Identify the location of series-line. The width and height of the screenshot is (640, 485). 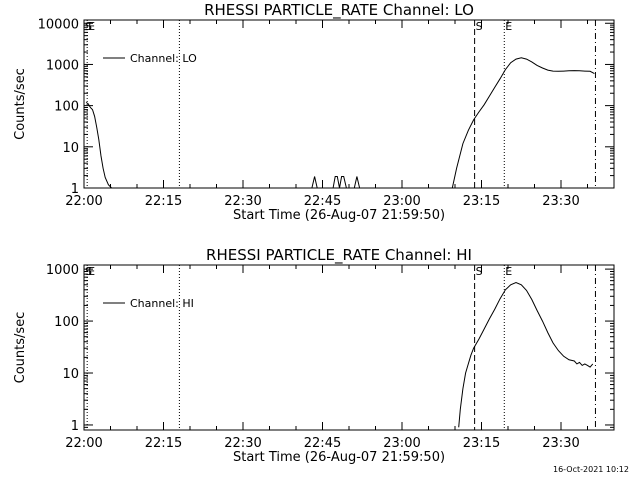
(526, 355).